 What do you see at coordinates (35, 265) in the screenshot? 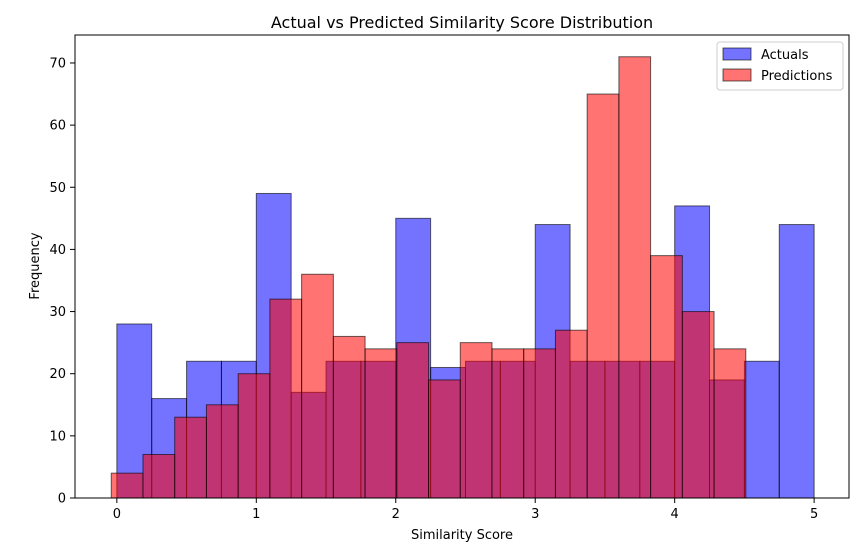
I see `y-axis-label: Frequency` at bounding box center [35, 265].